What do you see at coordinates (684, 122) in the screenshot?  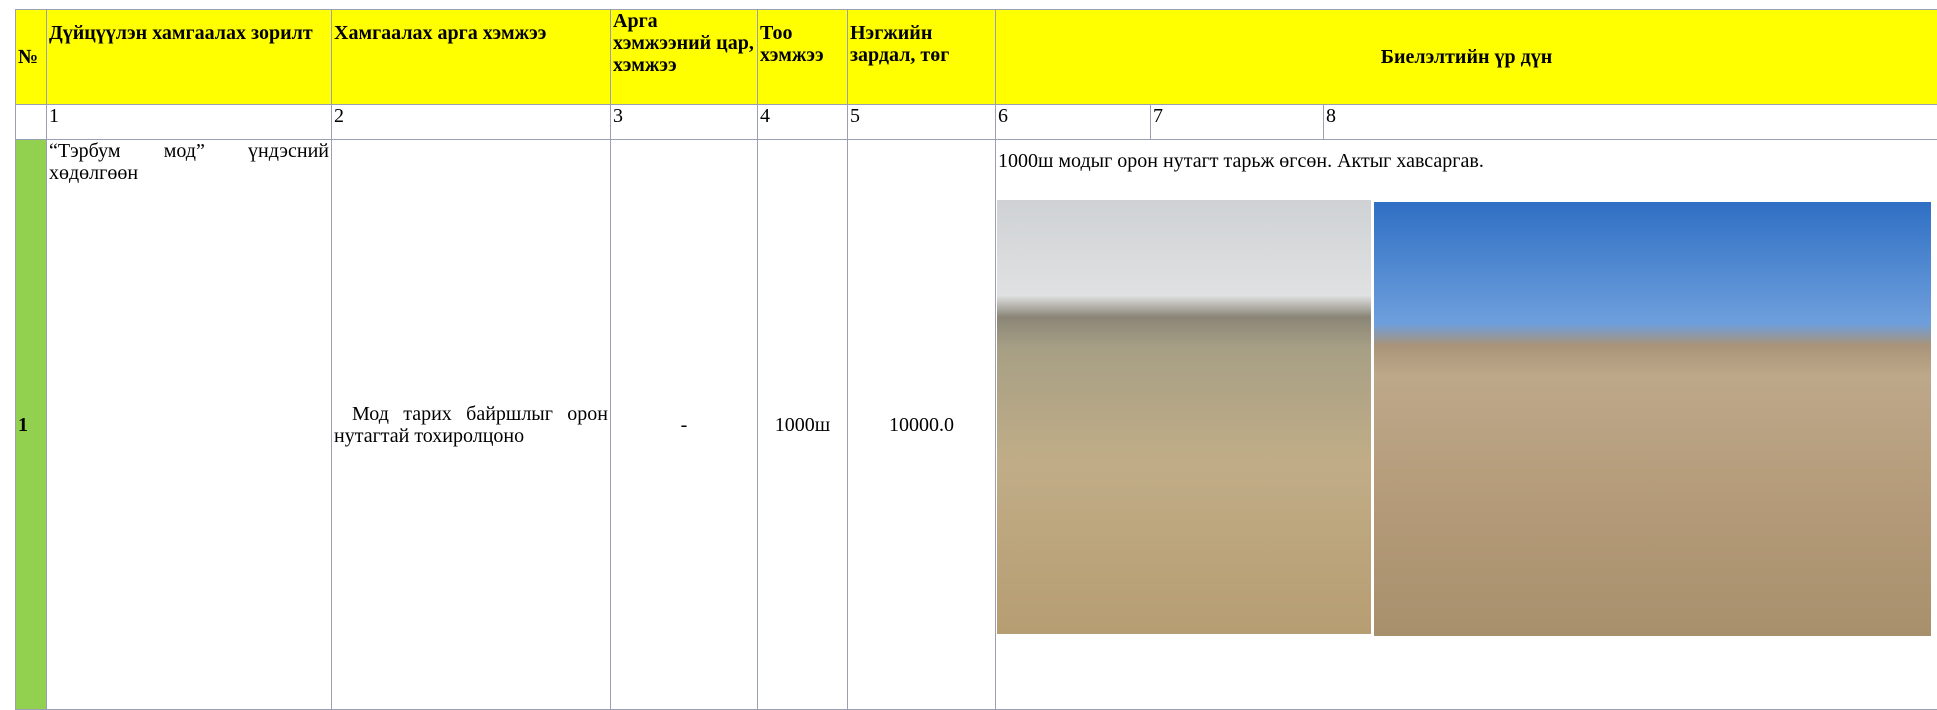 I see `number-cell: 3` at bounding box center [684, 122].